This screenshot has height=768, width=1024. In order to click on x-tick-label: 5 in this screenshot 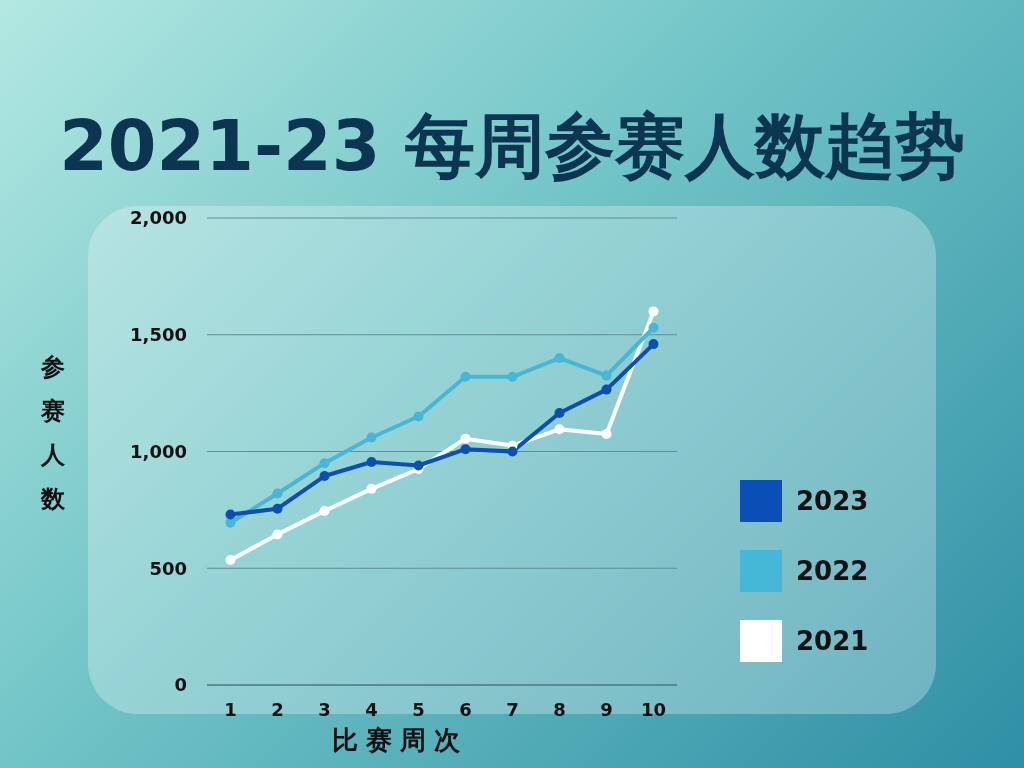, I will do `click(418, 709)`.